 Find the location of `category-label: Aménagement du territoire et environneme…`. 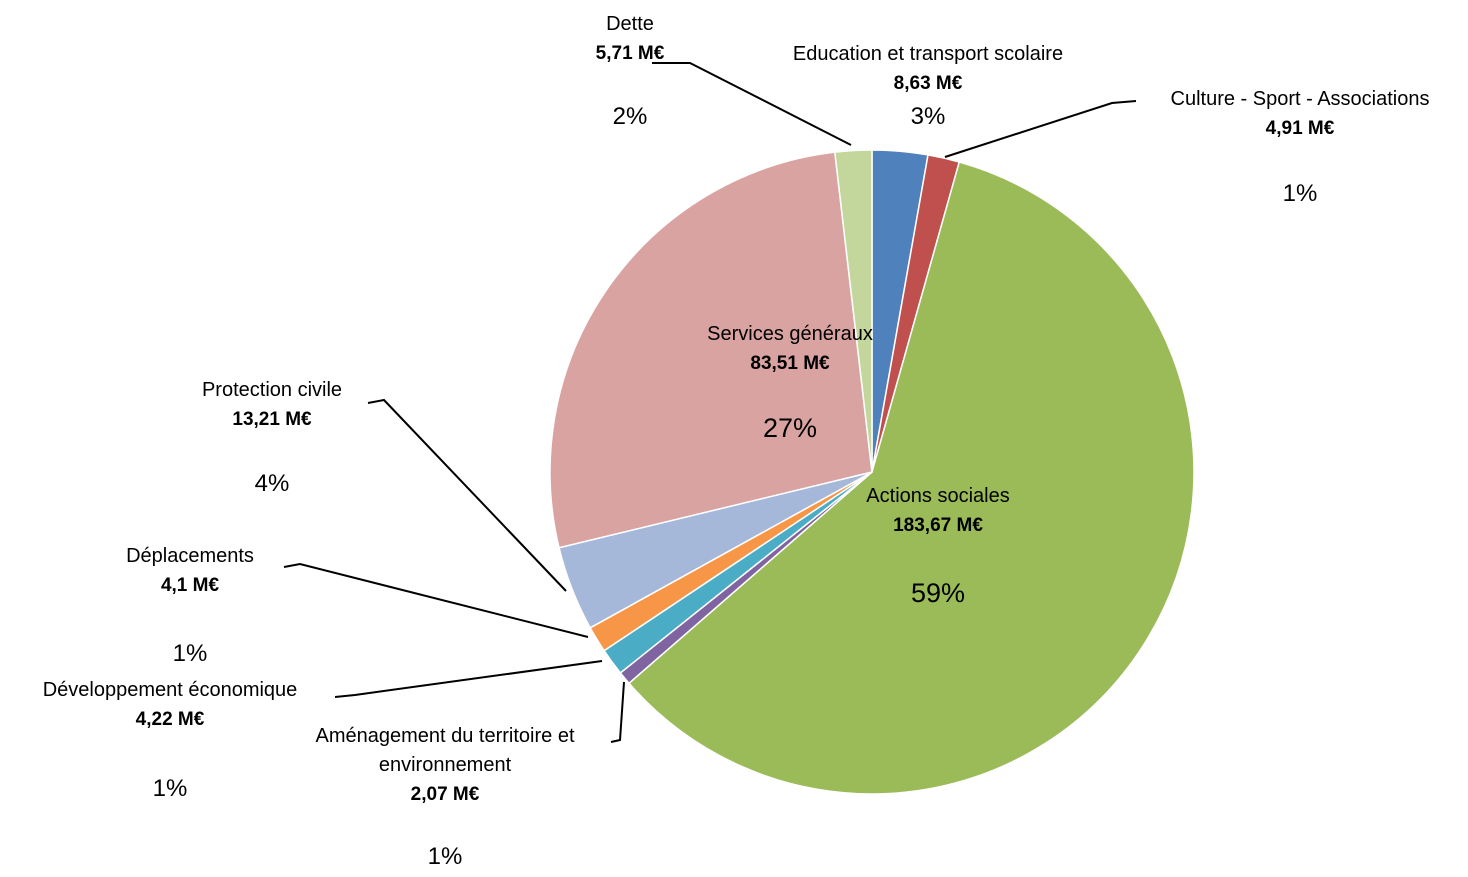

category-label: Aménagement du territoire et environneme… is located at coordinates (445, 750).